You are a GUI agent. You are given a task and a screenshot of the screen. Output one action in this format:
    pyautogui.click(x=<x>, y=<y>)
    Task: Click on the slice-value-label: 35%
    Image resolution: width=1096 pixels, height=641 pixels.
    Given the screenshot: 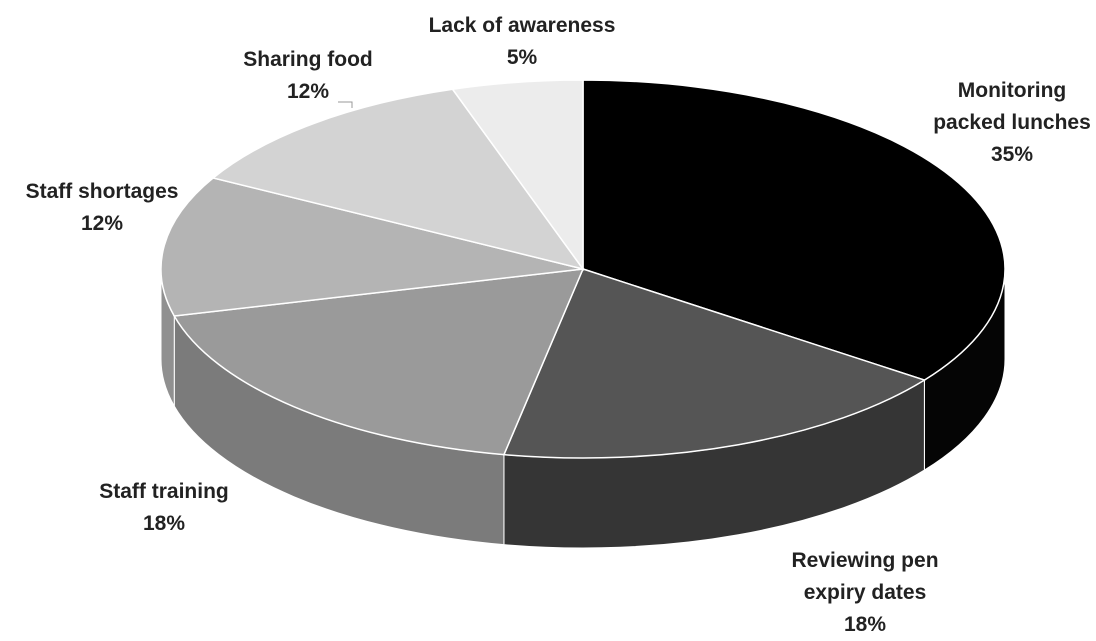 What is the action you would take?
    pyautogui.click(x=1012, y=154)
    